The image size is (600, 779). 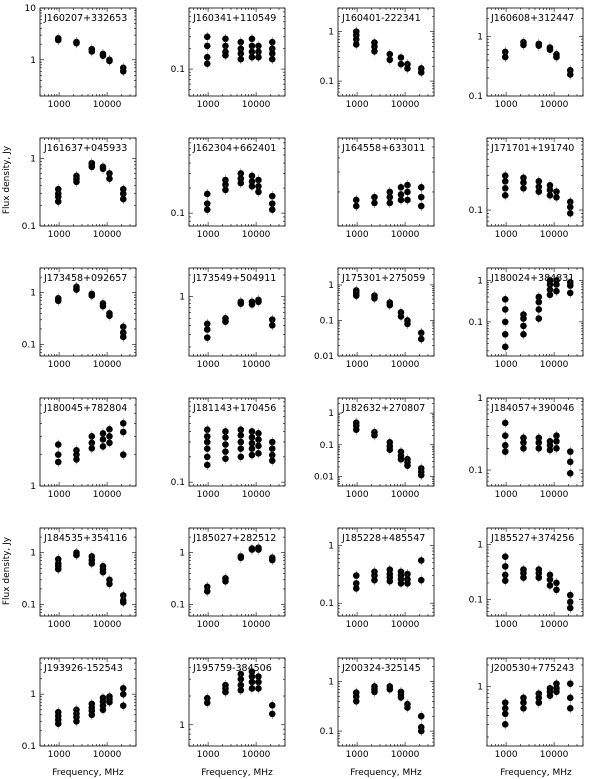 I want to click on panel-title: J180045+782804, so click(x=85, y=408).